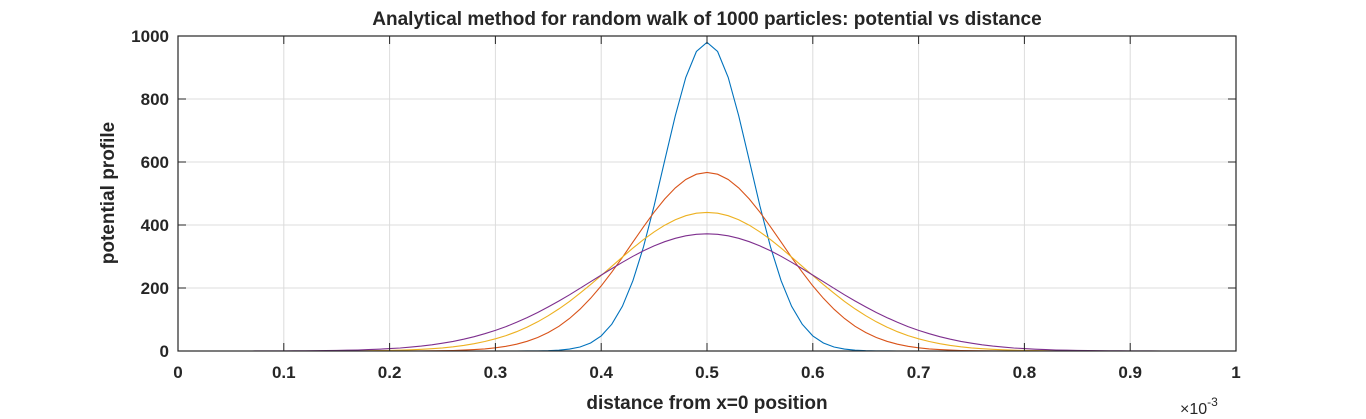 Image resolution: width=1366 pixels, height=419 pixels. Describe the element at coordinates (1130, 372) in the screenshot. I see `x-tick-label: 0.9` at that location.